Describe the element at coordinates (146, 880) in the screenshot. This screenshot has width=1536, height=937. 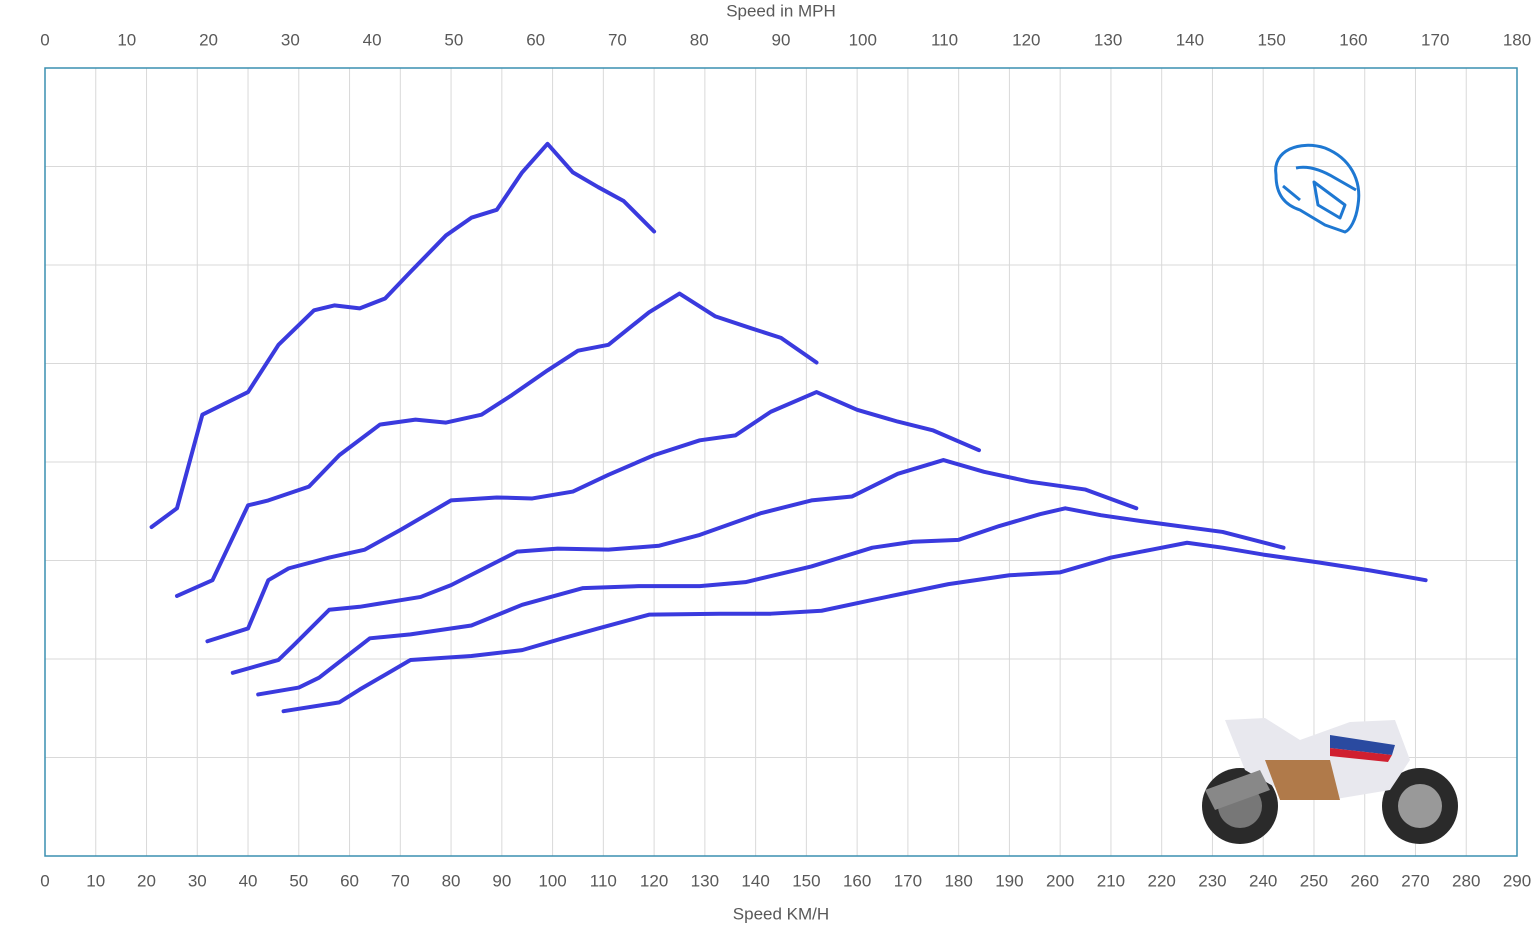
I see `x-tick-label: 20` at that location.